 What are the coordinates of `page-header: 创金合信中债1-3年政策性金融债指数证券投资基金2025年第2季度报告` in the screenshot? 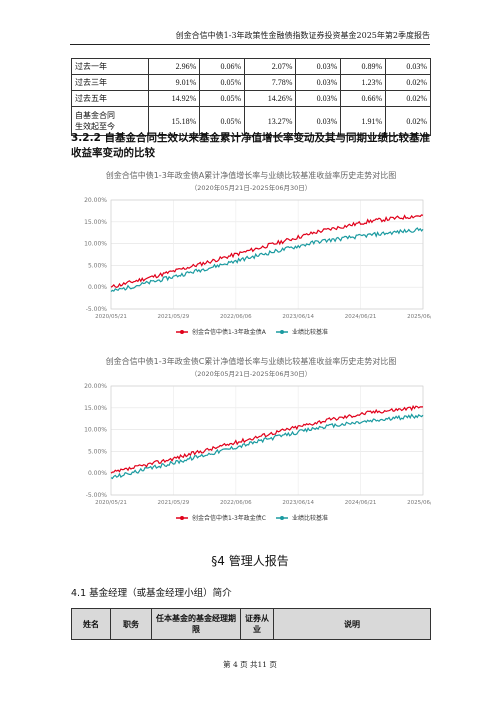 It's located at (302, 35).